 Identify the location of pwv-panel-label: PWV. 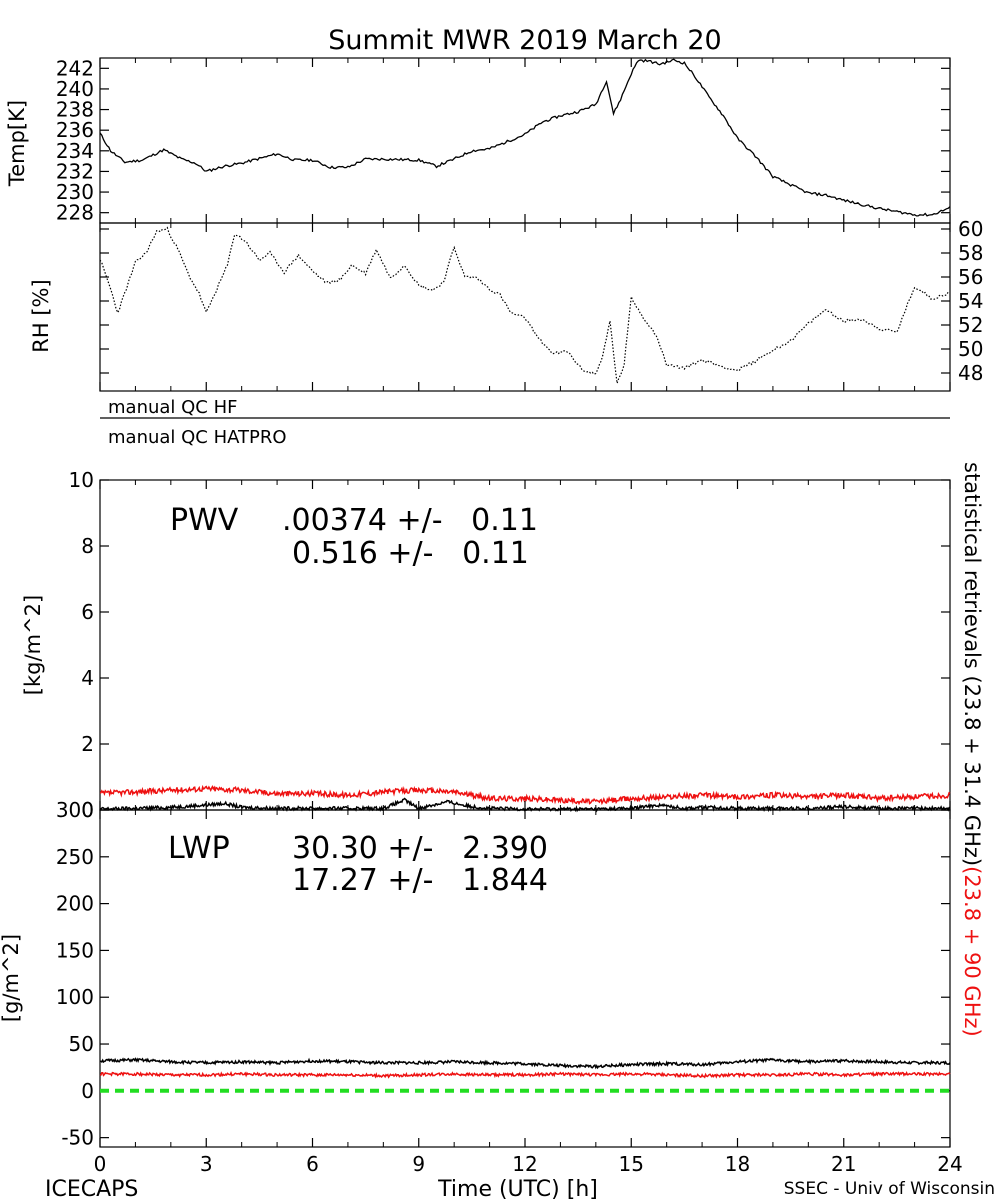
(204, 520).